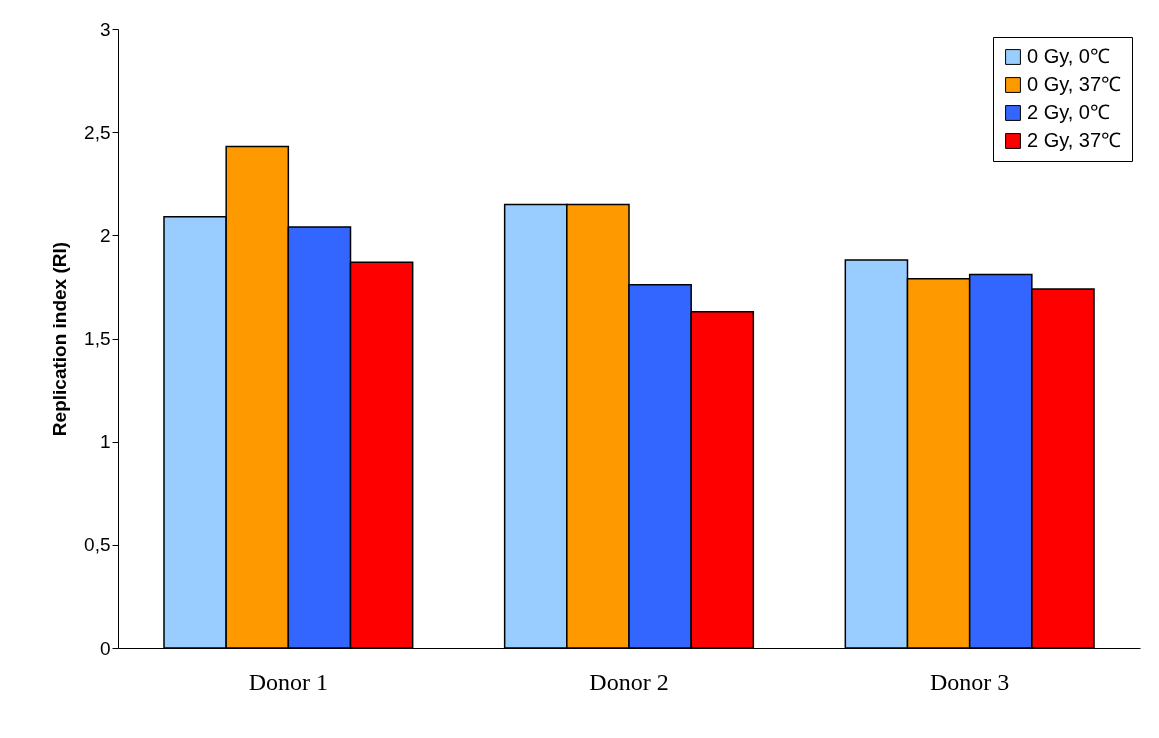  I want to click on y-tick-label: 0,5, so click(97, 545).